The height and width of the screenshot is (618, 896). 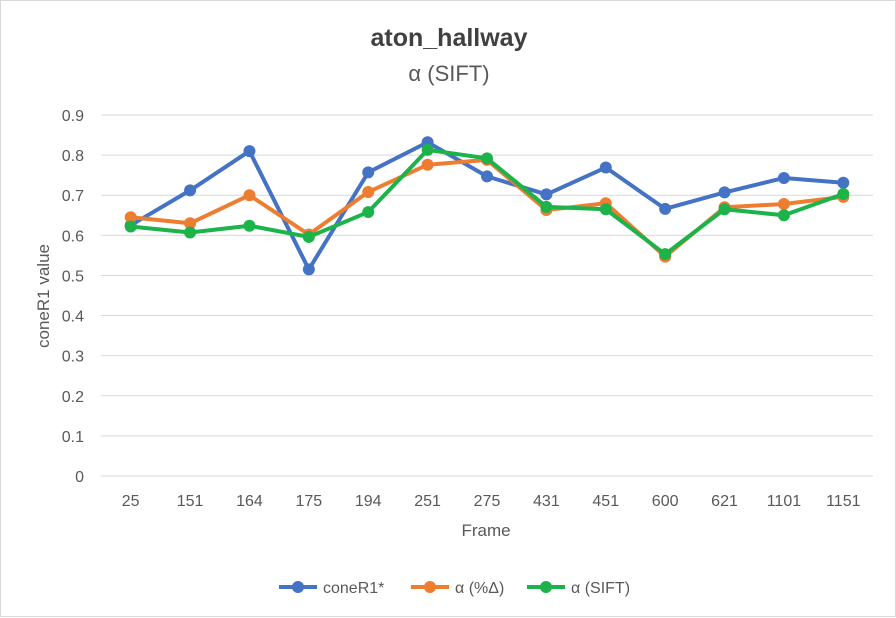 I want to click on y-tick-label: 0.8, so click(x=73, y=156).